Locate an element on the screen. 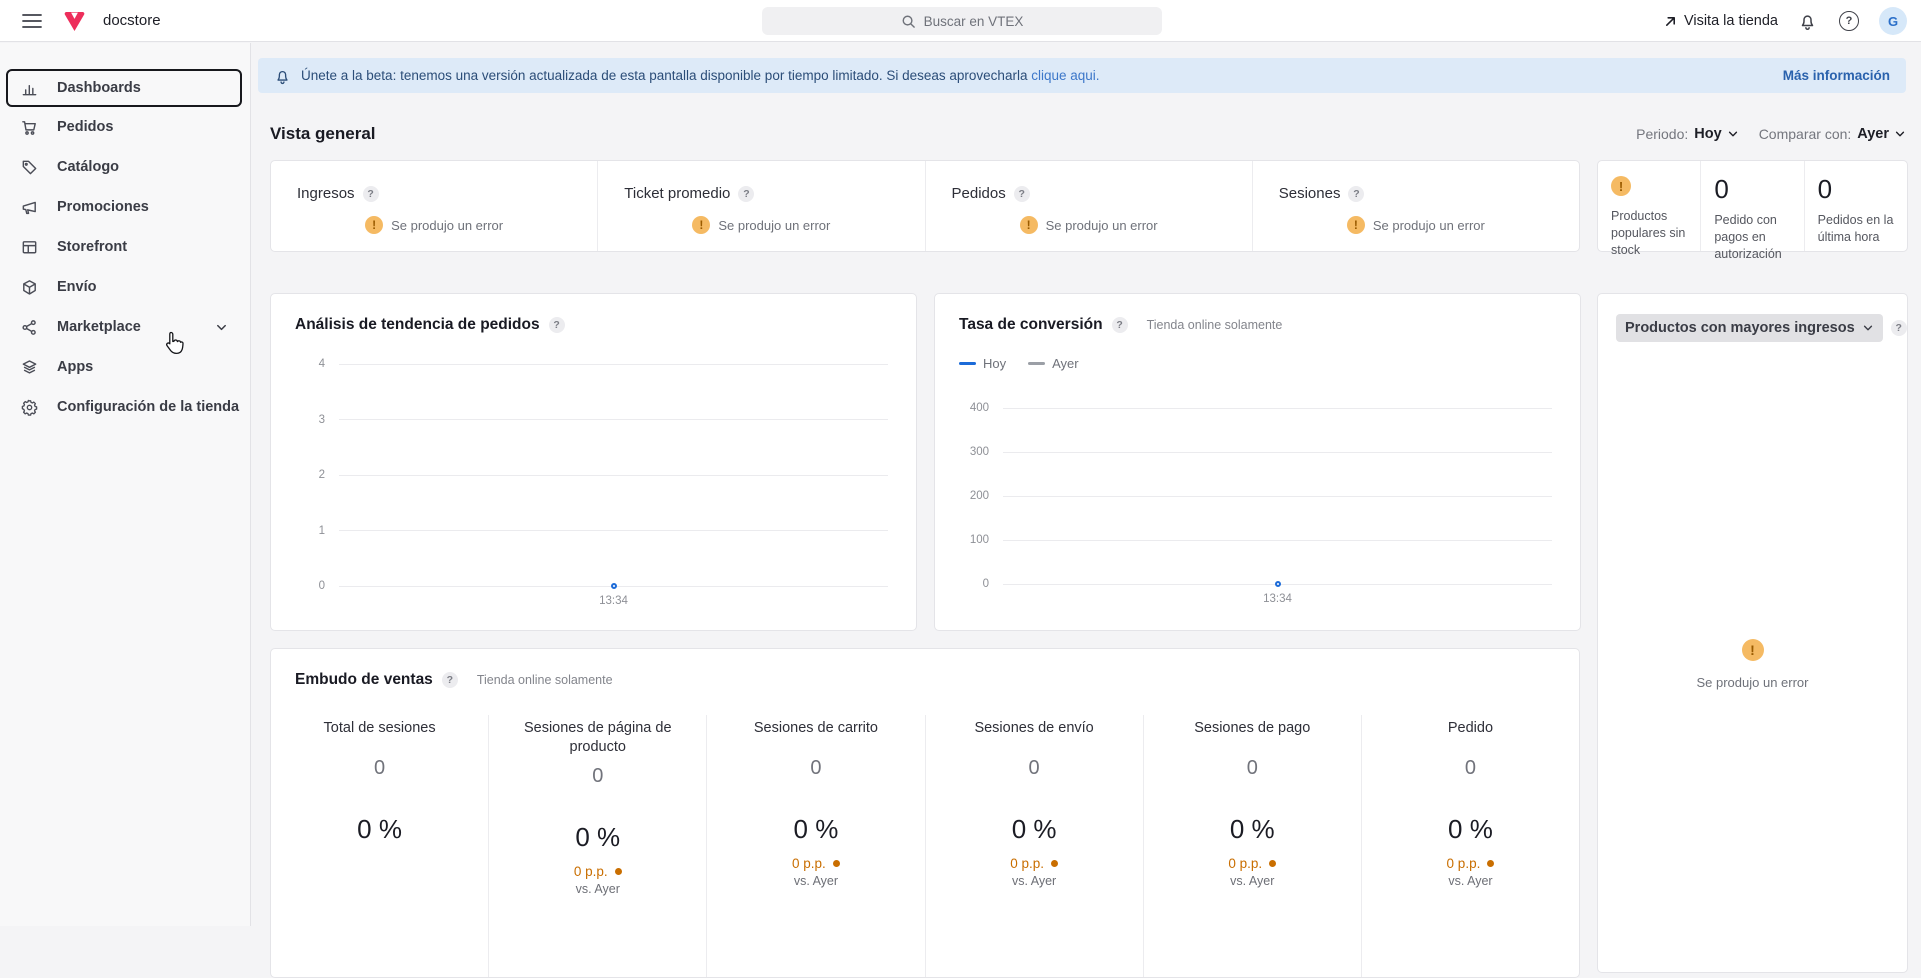 The image size is (1921, 978). y-tick: 200 is located at coordinates (979, 496).